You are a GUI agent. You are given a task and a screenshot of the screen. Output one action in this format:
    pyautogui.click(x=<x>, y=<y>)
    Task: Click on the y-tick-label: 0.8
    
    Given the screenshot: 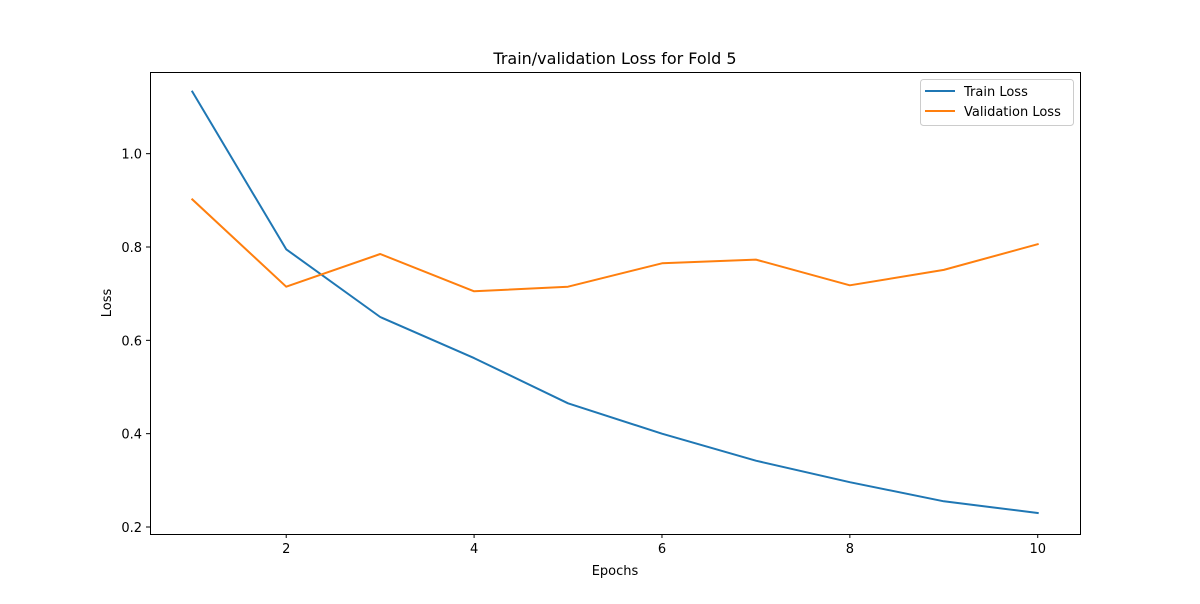 What is the action you would take?
    pyautogui.click(x=131, y=248)
    